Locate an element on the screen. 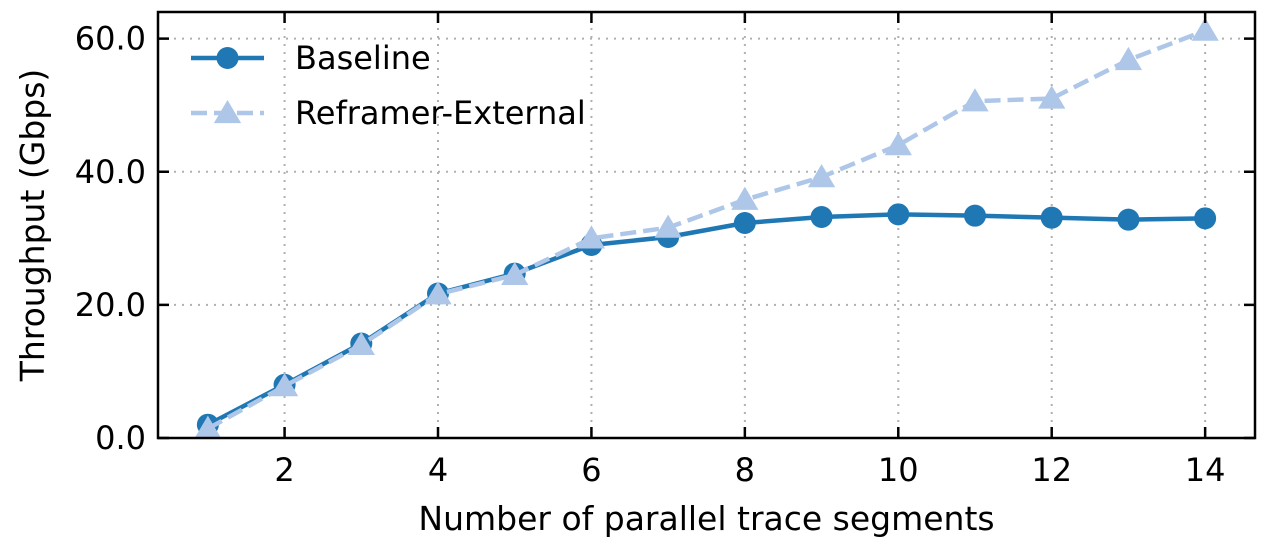  y-axis-title: Throughput (Gbps) is located at coordinates (32, 226).